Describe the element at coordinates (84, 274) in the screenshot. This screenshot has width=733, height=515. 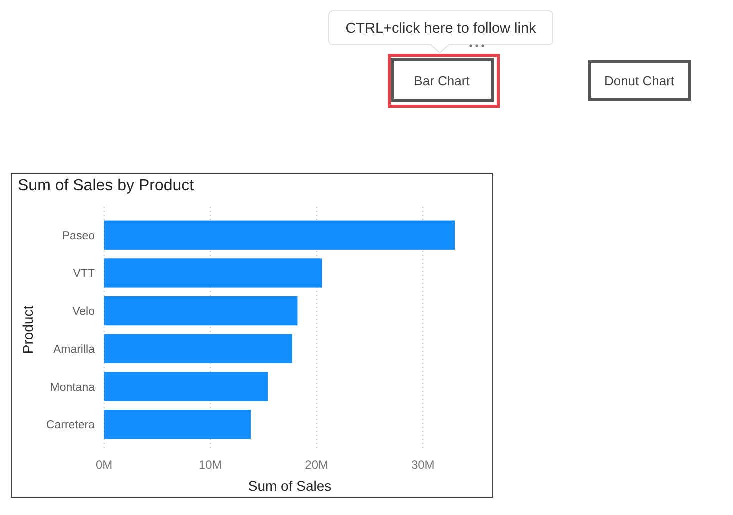
I see `y-tick-label: VTT` at that location.